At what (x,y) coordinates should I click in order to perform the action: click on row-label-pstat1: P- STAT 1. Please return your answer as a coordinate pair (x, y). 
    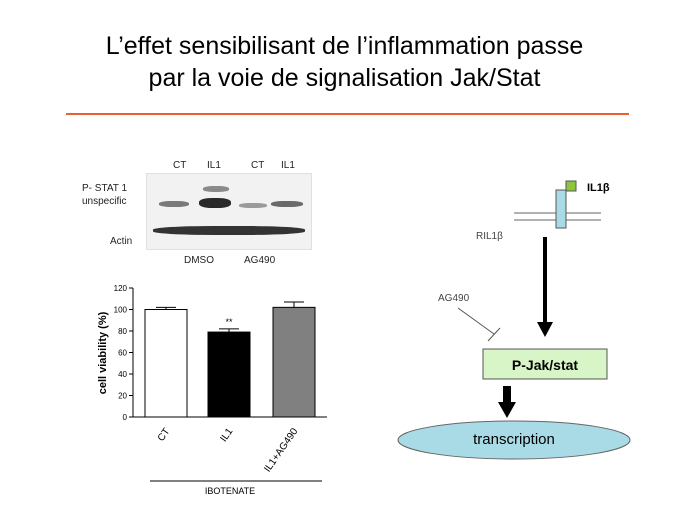
    Looking at the image, I should click on (105, 188).